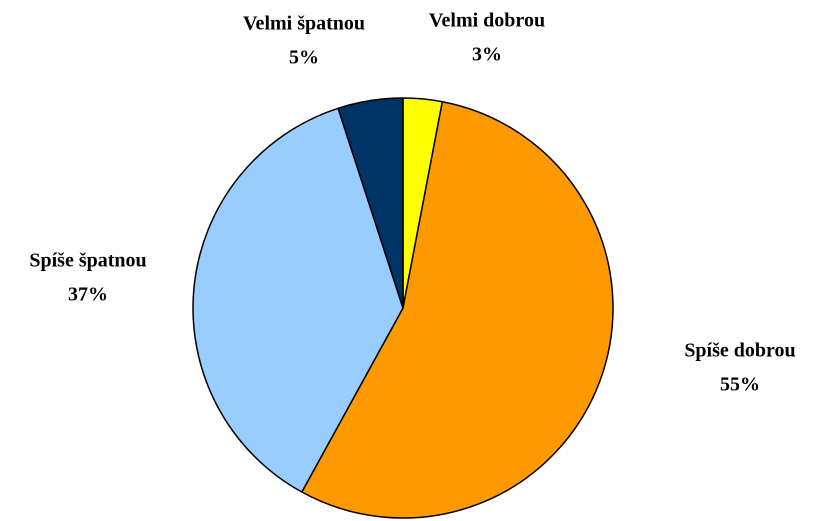 The width and height of the screenshot is (813, 521). I want to click on slice-label: Spíše špatnou, so click(87, 261).